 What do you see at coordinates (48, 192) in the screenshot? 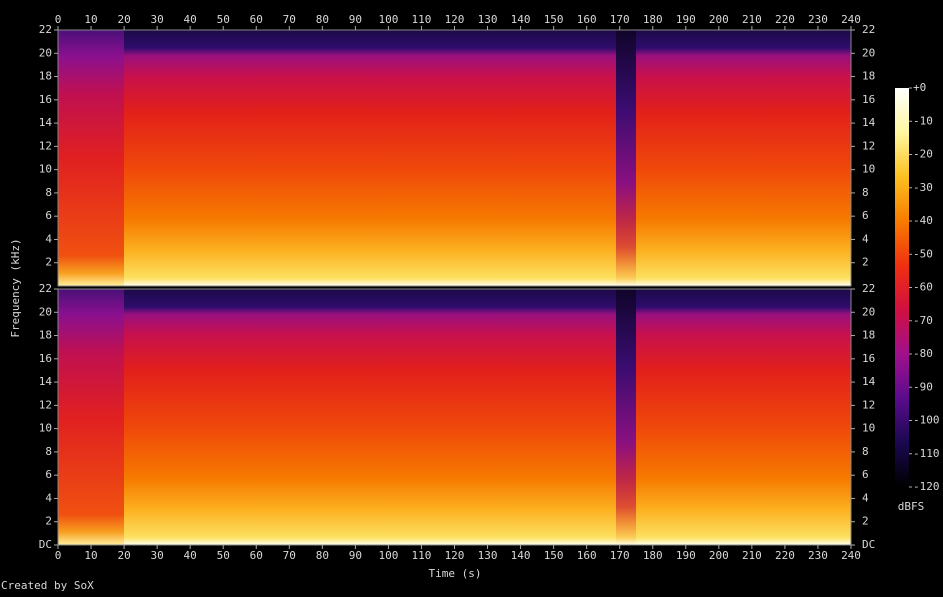
I see `y-tick-label: 8` at bounding box center [48, 192].